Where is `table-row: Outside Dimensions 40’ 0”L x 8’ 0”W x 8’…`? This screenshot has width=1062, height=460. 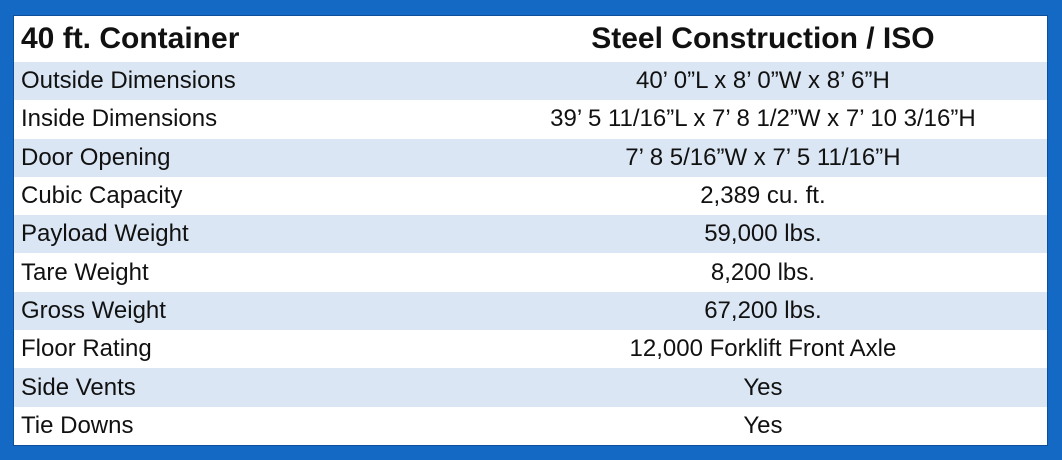 table-row: Outside Dimensions 40’ 0”L x 8’ 0”W x 8’… is located at coordinates (530, 81).